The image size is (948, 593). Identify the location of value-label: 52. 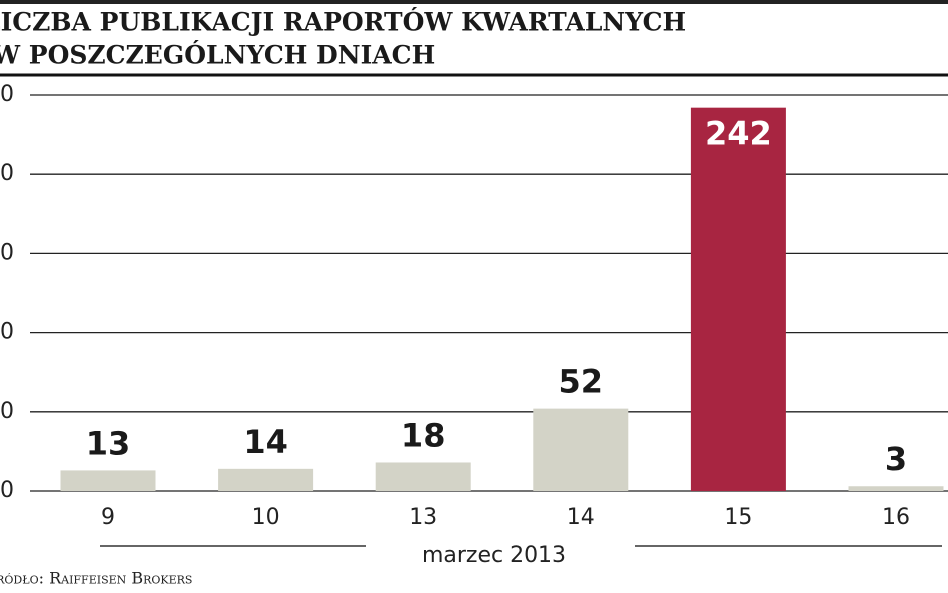
(581, 382).